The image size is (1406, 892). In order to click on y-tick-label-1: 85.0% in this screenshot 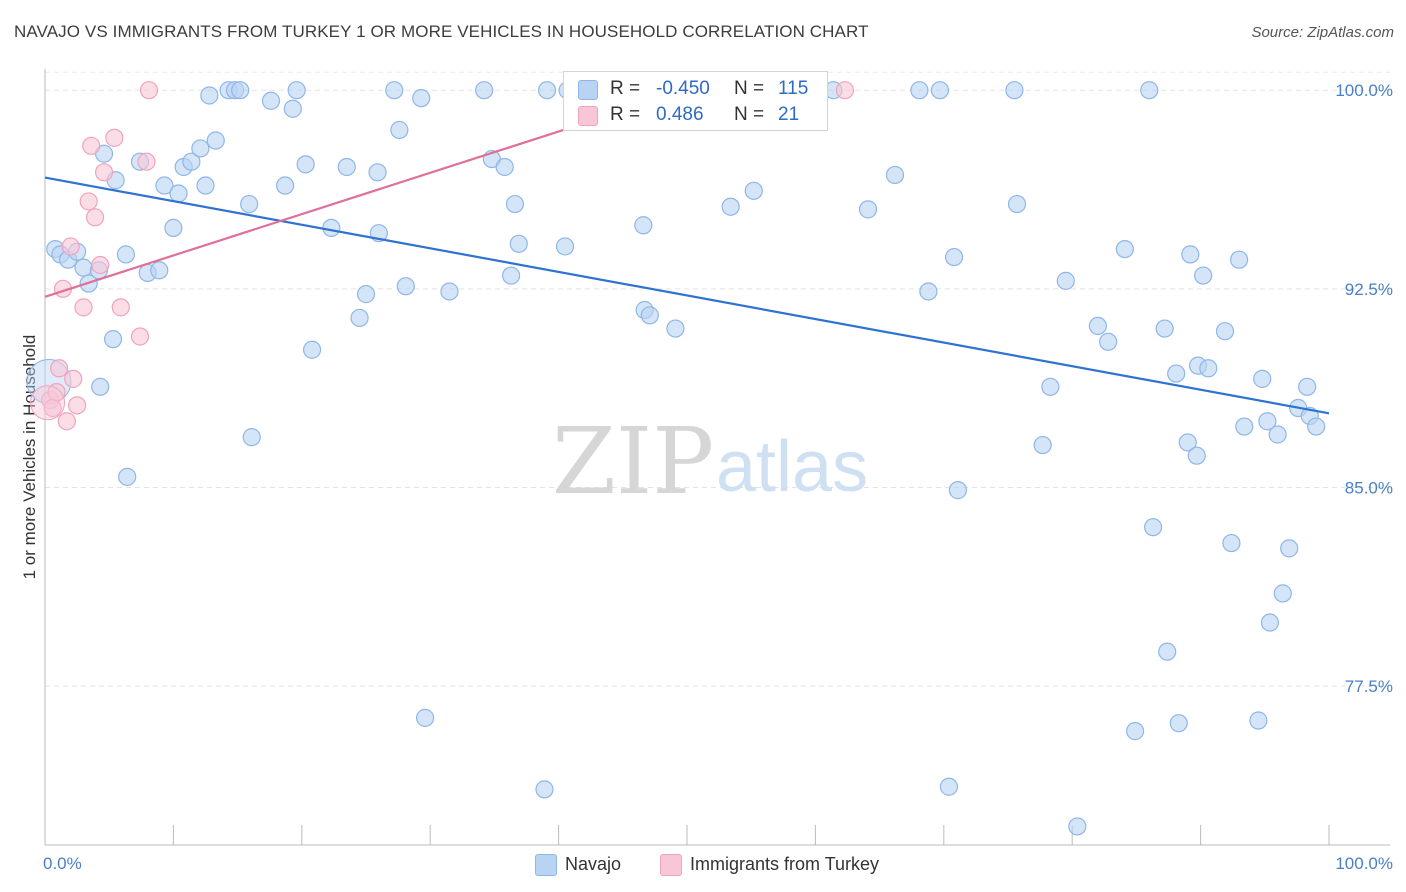, I will do `click(1369, 487)`.